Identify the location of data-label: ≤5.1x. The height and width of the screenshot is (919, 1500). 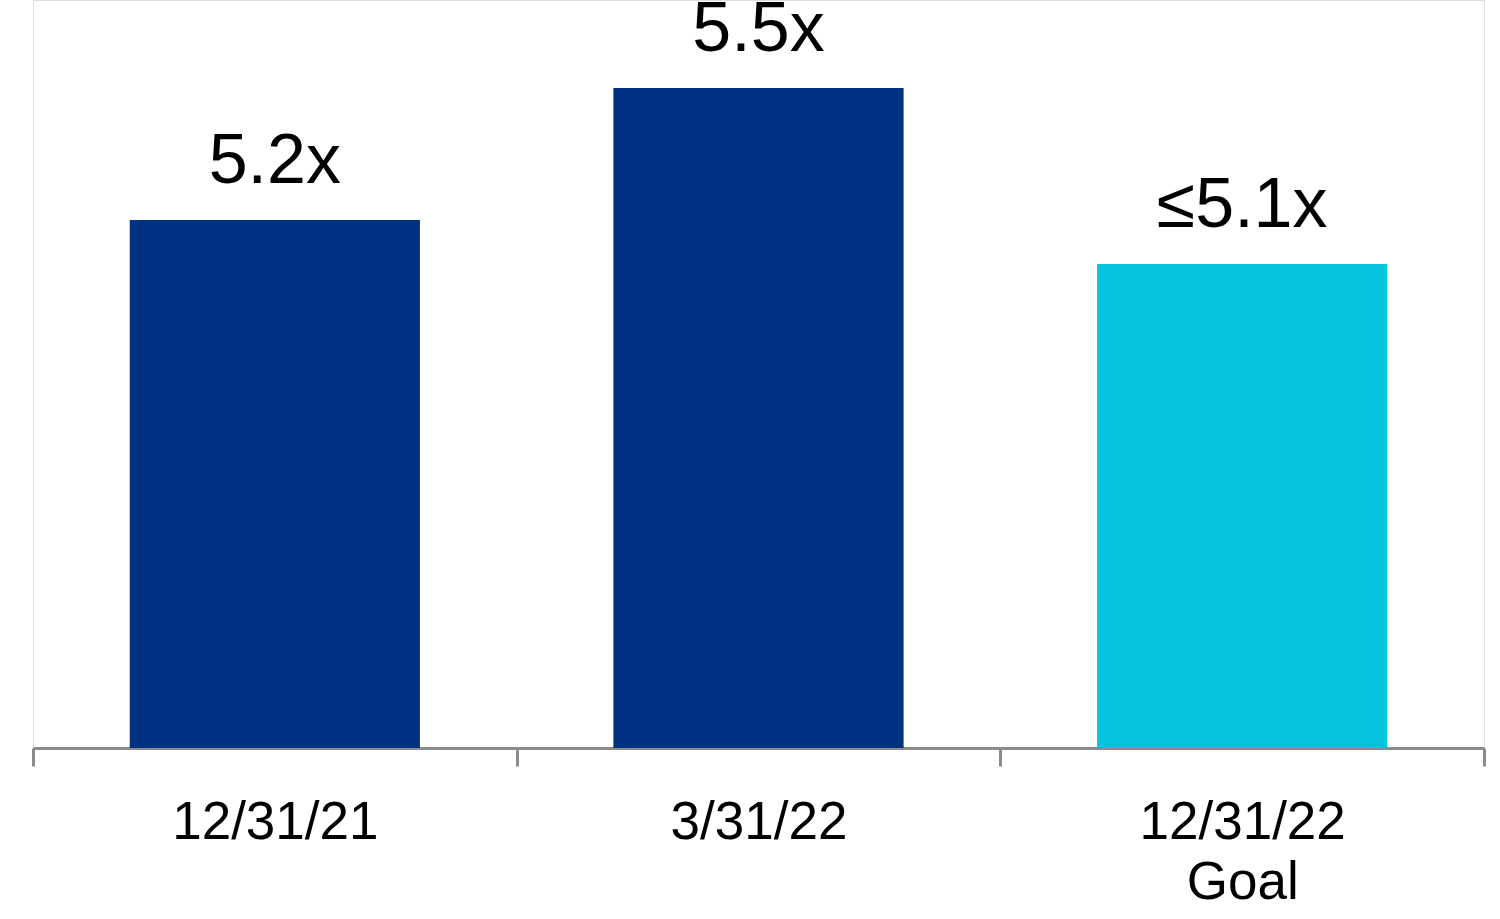
(1242, 203).